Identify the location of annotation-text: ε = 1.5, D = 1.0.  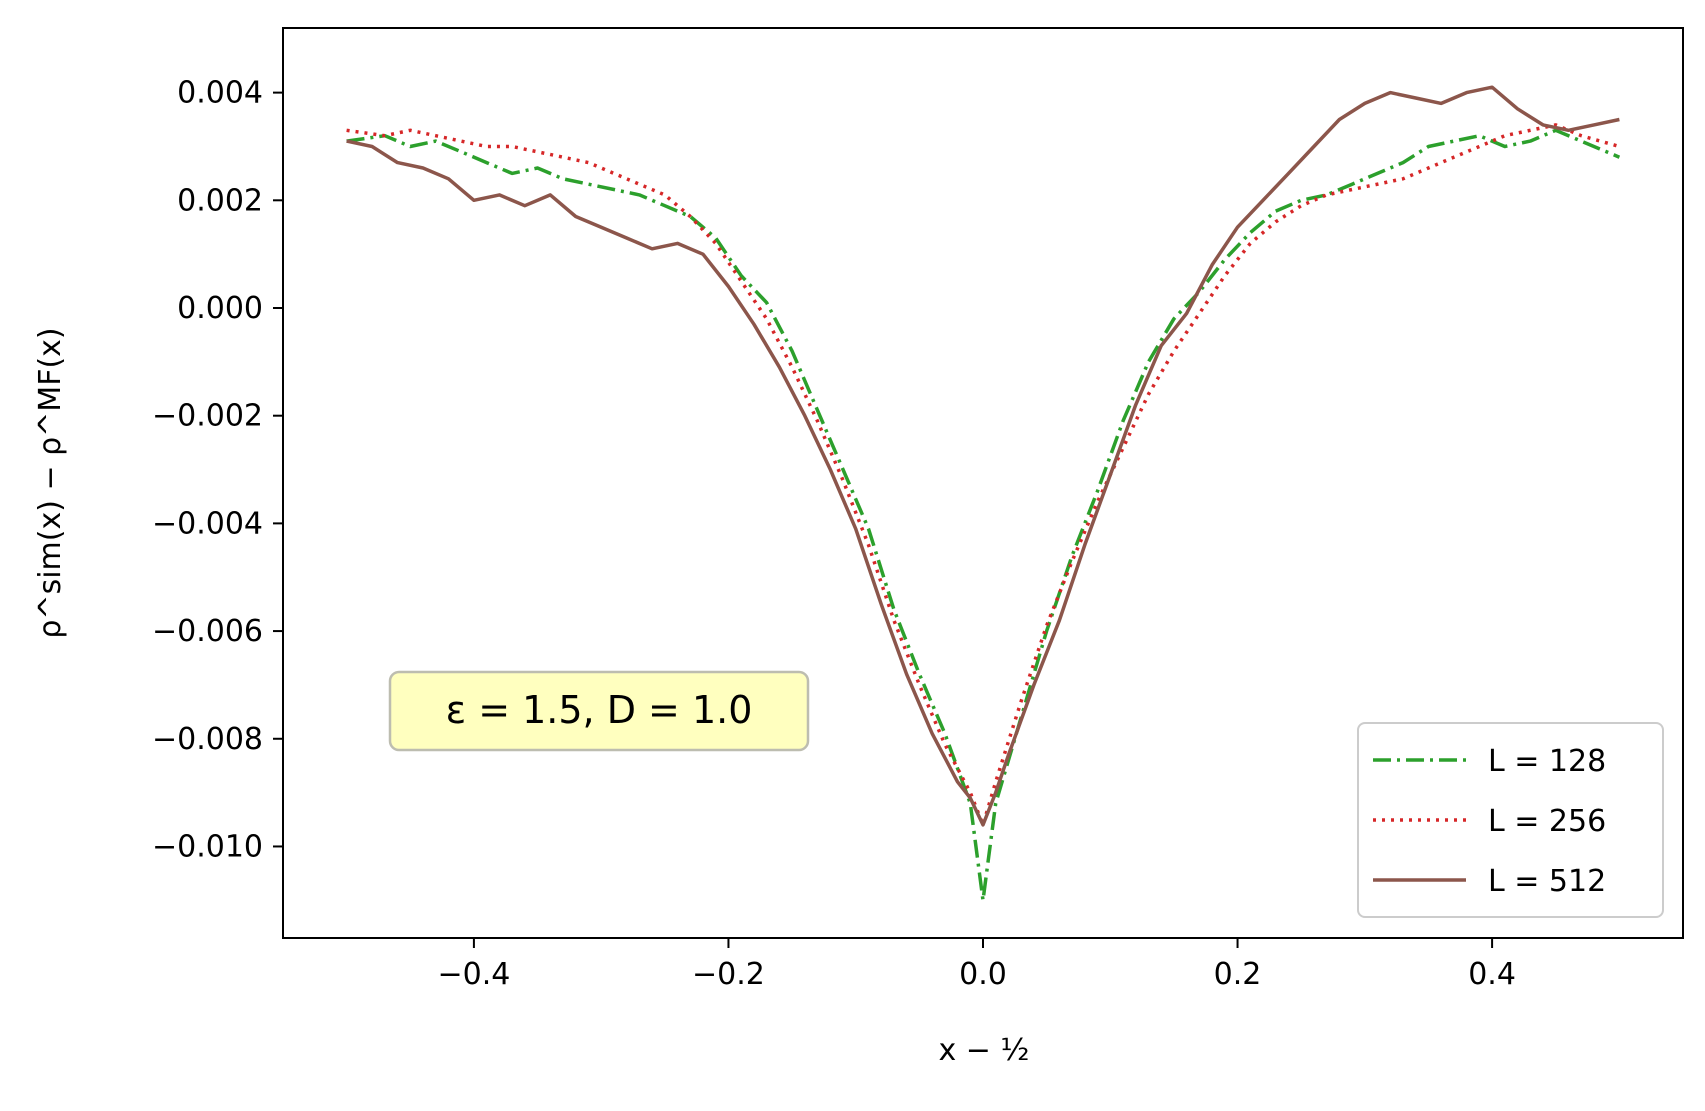
(599, 710).